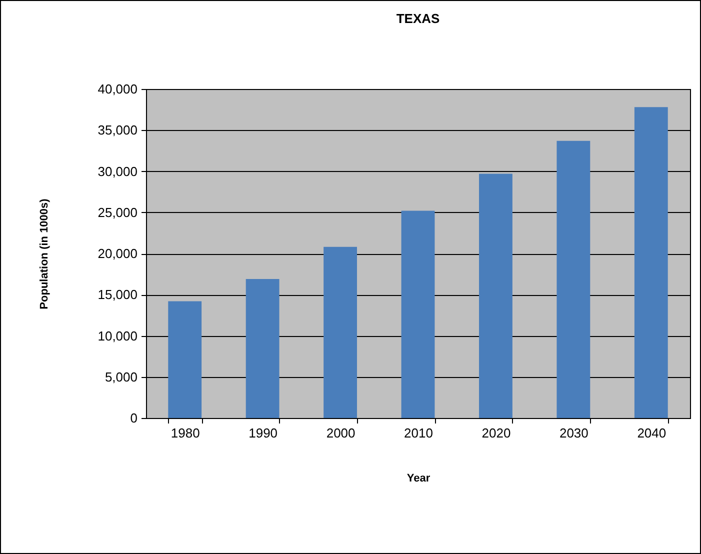 This screenshot has width=701, height=554. I want to click on x-tick-label: 2010, so click(418, 433).